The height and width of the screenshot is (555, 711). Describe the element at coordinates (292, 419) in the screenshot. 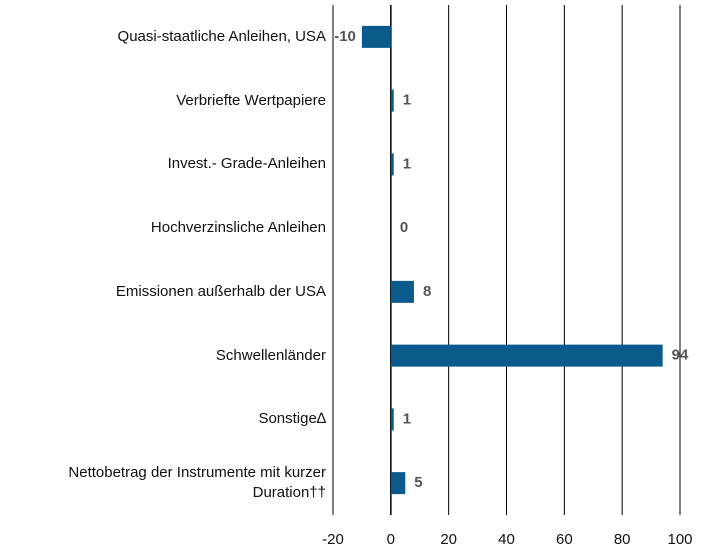

I see `category-label: Sonstige∆` at that location.